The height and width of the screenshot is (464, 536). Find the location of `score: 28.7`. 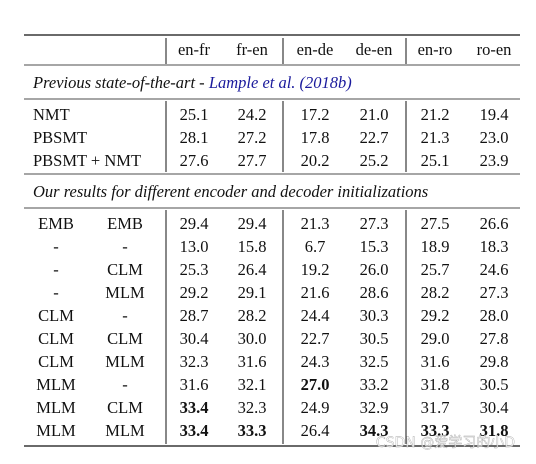

score: 28.7 is located at coordinates (194, 315).